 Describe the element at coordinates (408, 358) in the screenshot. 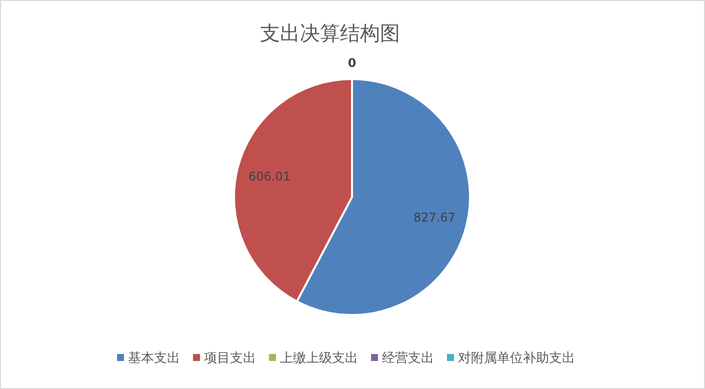

I see `legend-label: 经营支出` at that location.